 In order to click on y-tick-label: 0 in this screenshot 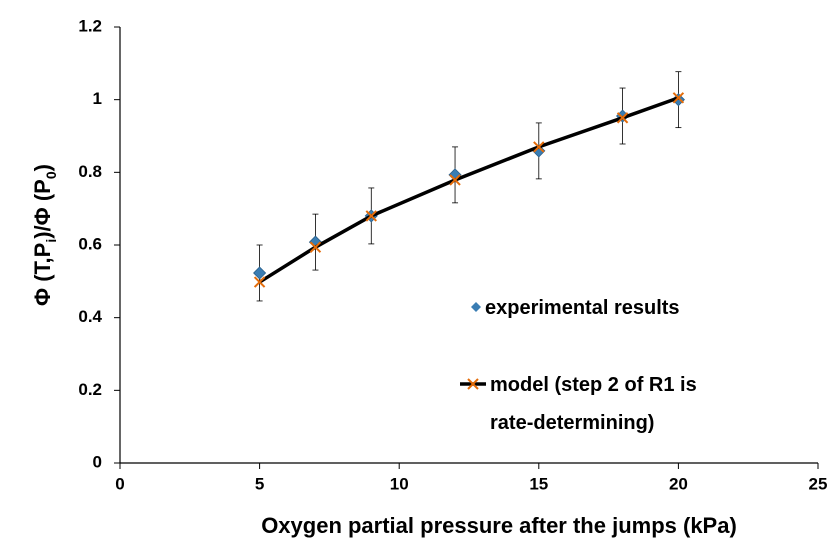, I will do `click(97, 461)`.